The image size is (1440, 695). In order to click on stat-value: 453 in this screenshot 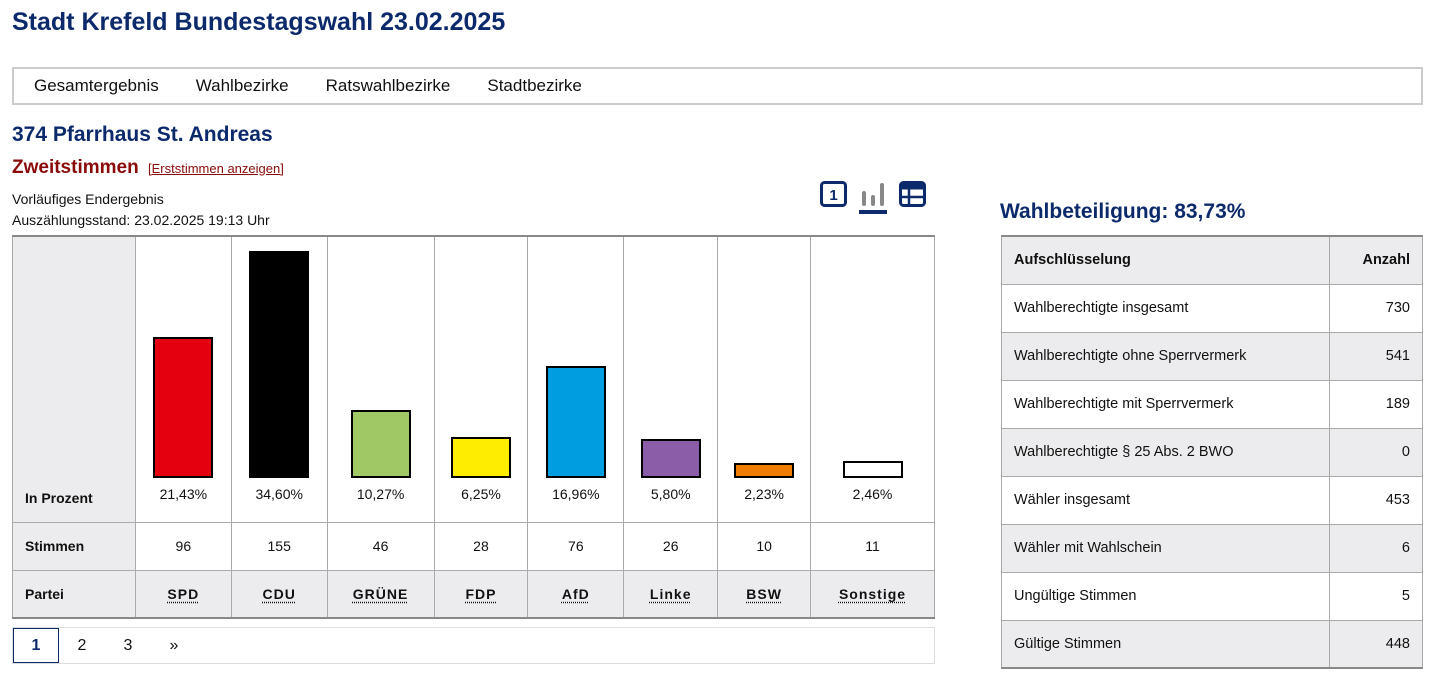, I will do `click(1376, 500)`.